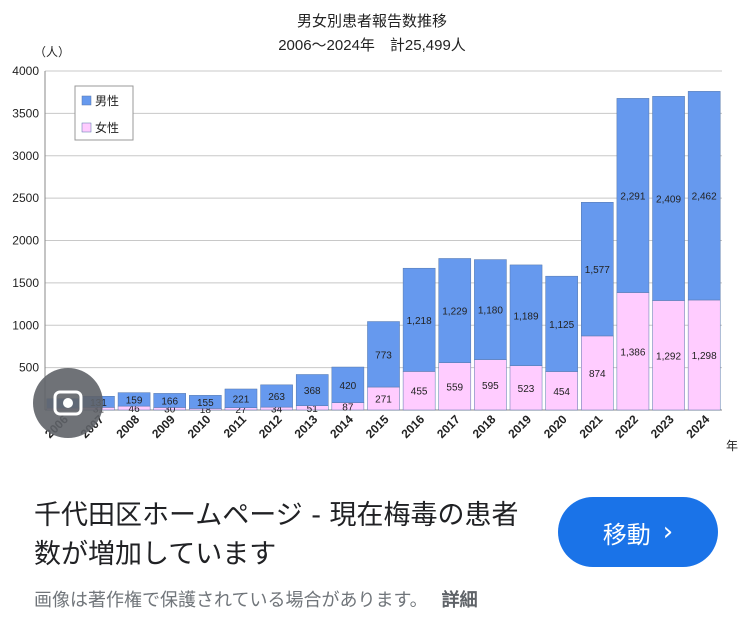 The width and height of the screenshot is (738, 619). Describe the element at coordinates (107, 101) in the screenshot. I see `legend-label: 男性` at that location.